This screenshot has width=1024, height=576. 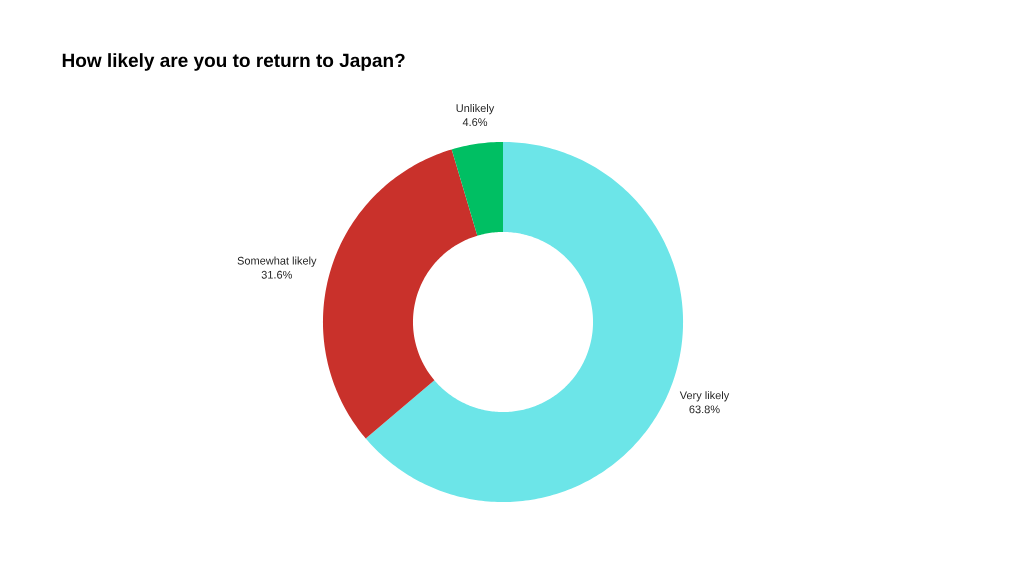 I want to click on data-label: 31.6%, so click(x=276, y=274).